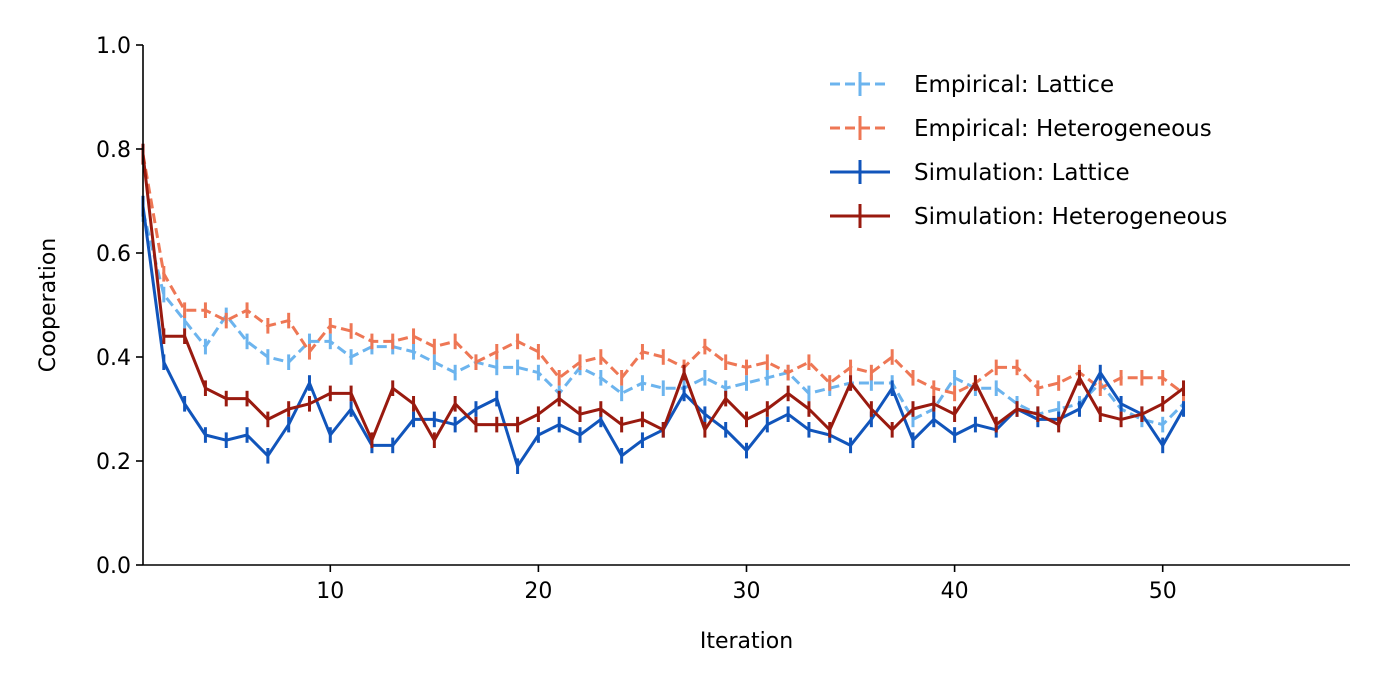 This screenshot has height=692, width=1383. I want to click on x-tick-label: 30, so click(747, 591).